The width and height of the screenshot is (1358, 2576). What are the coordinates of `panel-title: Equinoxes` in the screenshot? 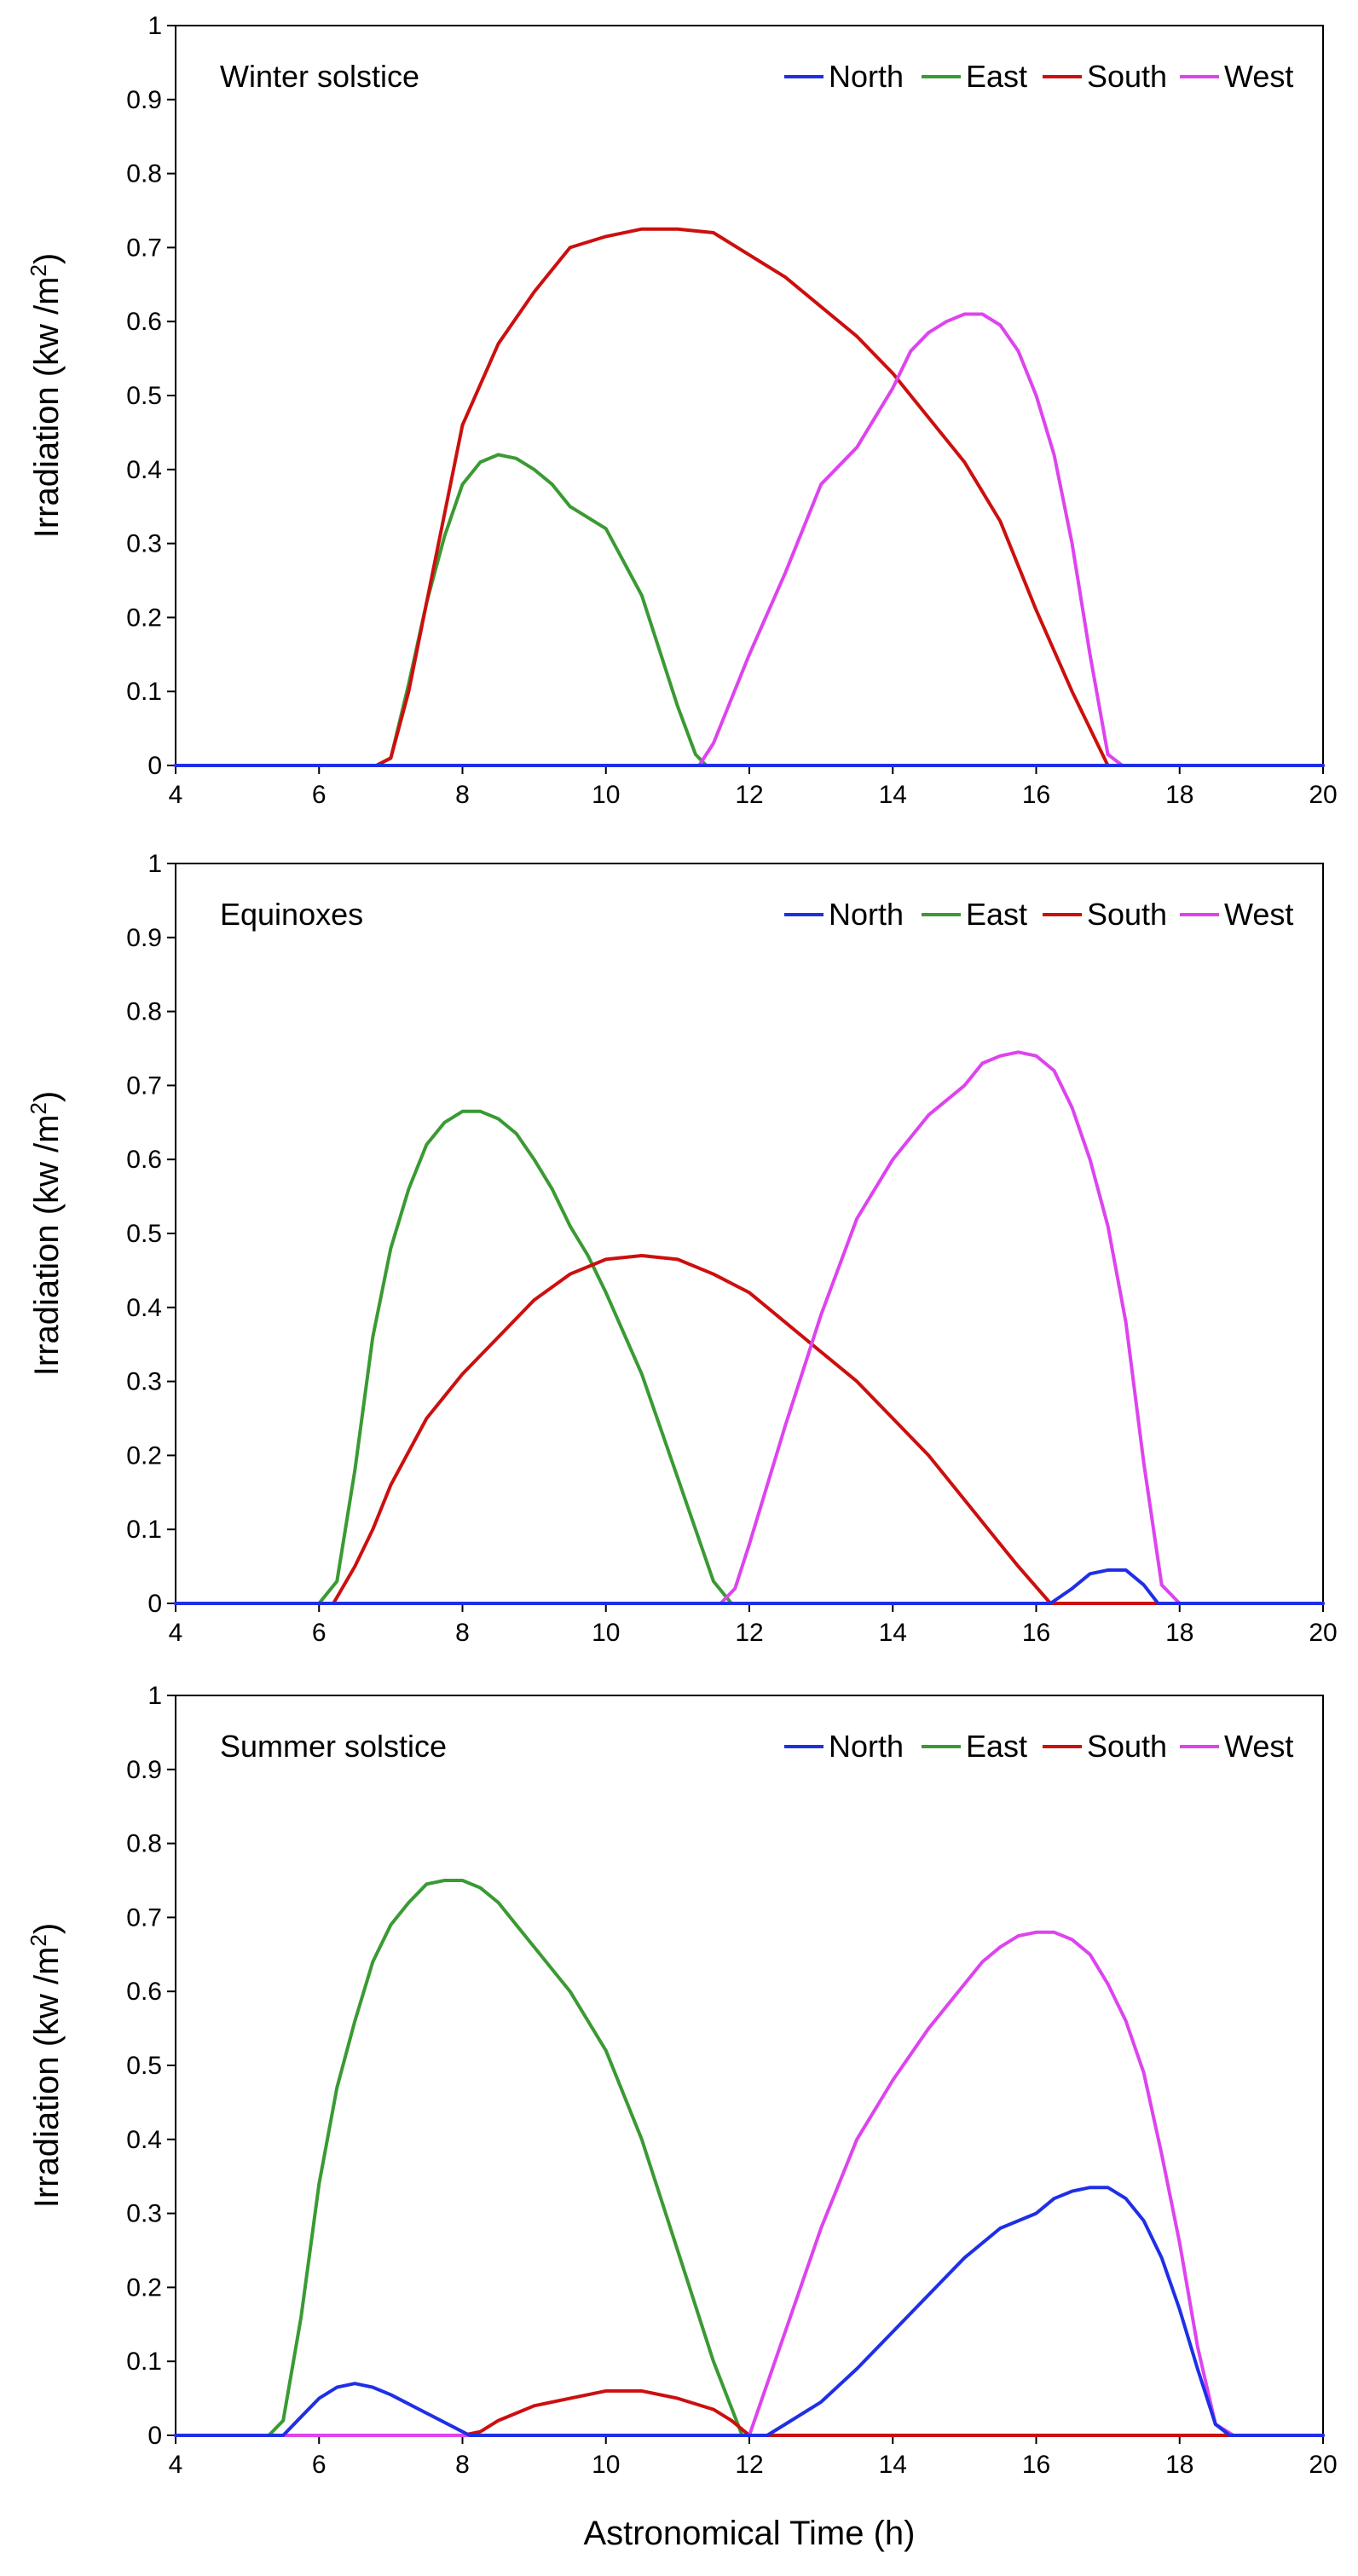 It's located at (291, 914).